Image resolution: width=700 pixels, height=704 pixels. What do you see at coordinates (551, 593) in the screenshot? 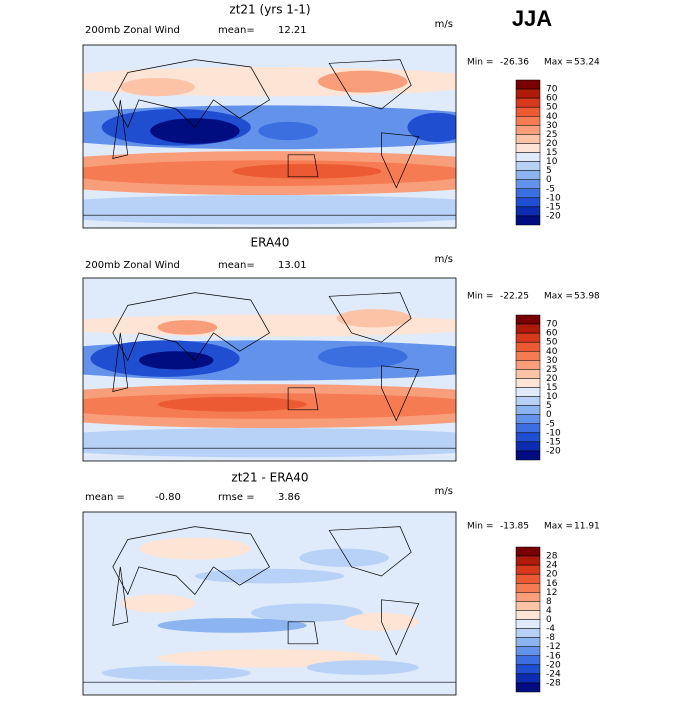
I see `colorbar-label: 12` at bounding box center [551, 593].